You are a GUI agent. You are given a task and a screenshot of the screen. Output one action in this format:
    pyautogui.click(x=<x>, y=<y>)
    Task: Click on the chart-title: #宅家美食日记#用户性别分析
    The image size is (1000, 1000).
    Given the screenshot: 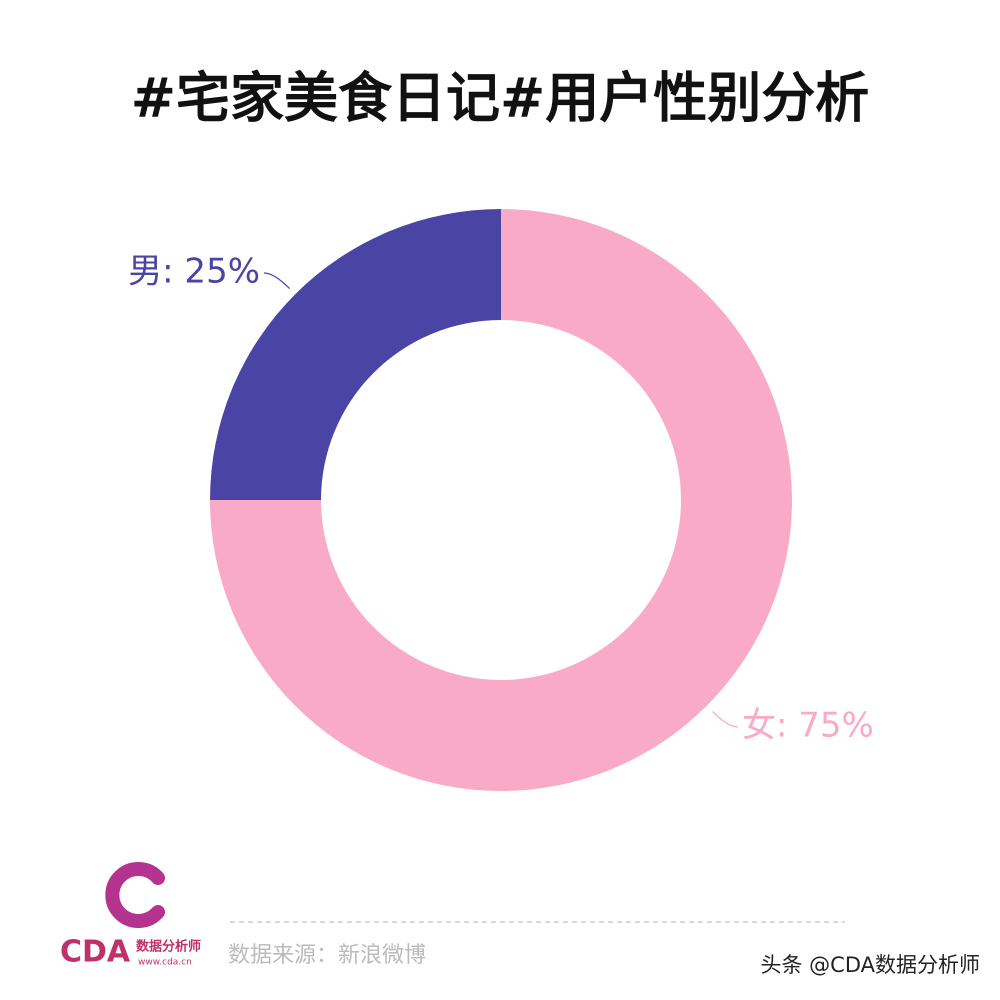 What is the action you would take?
    pyautogui.click(x=500, y=98)
    